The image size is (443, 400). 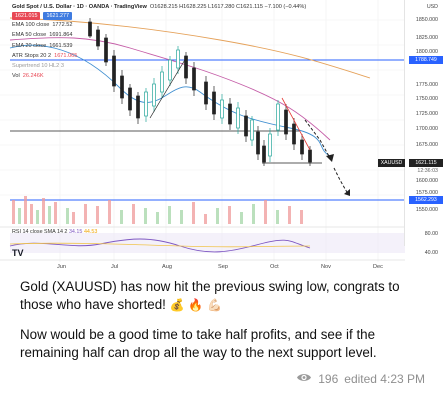 I want to click on indicator-value: 1691.864, so click(x=61, y=35).